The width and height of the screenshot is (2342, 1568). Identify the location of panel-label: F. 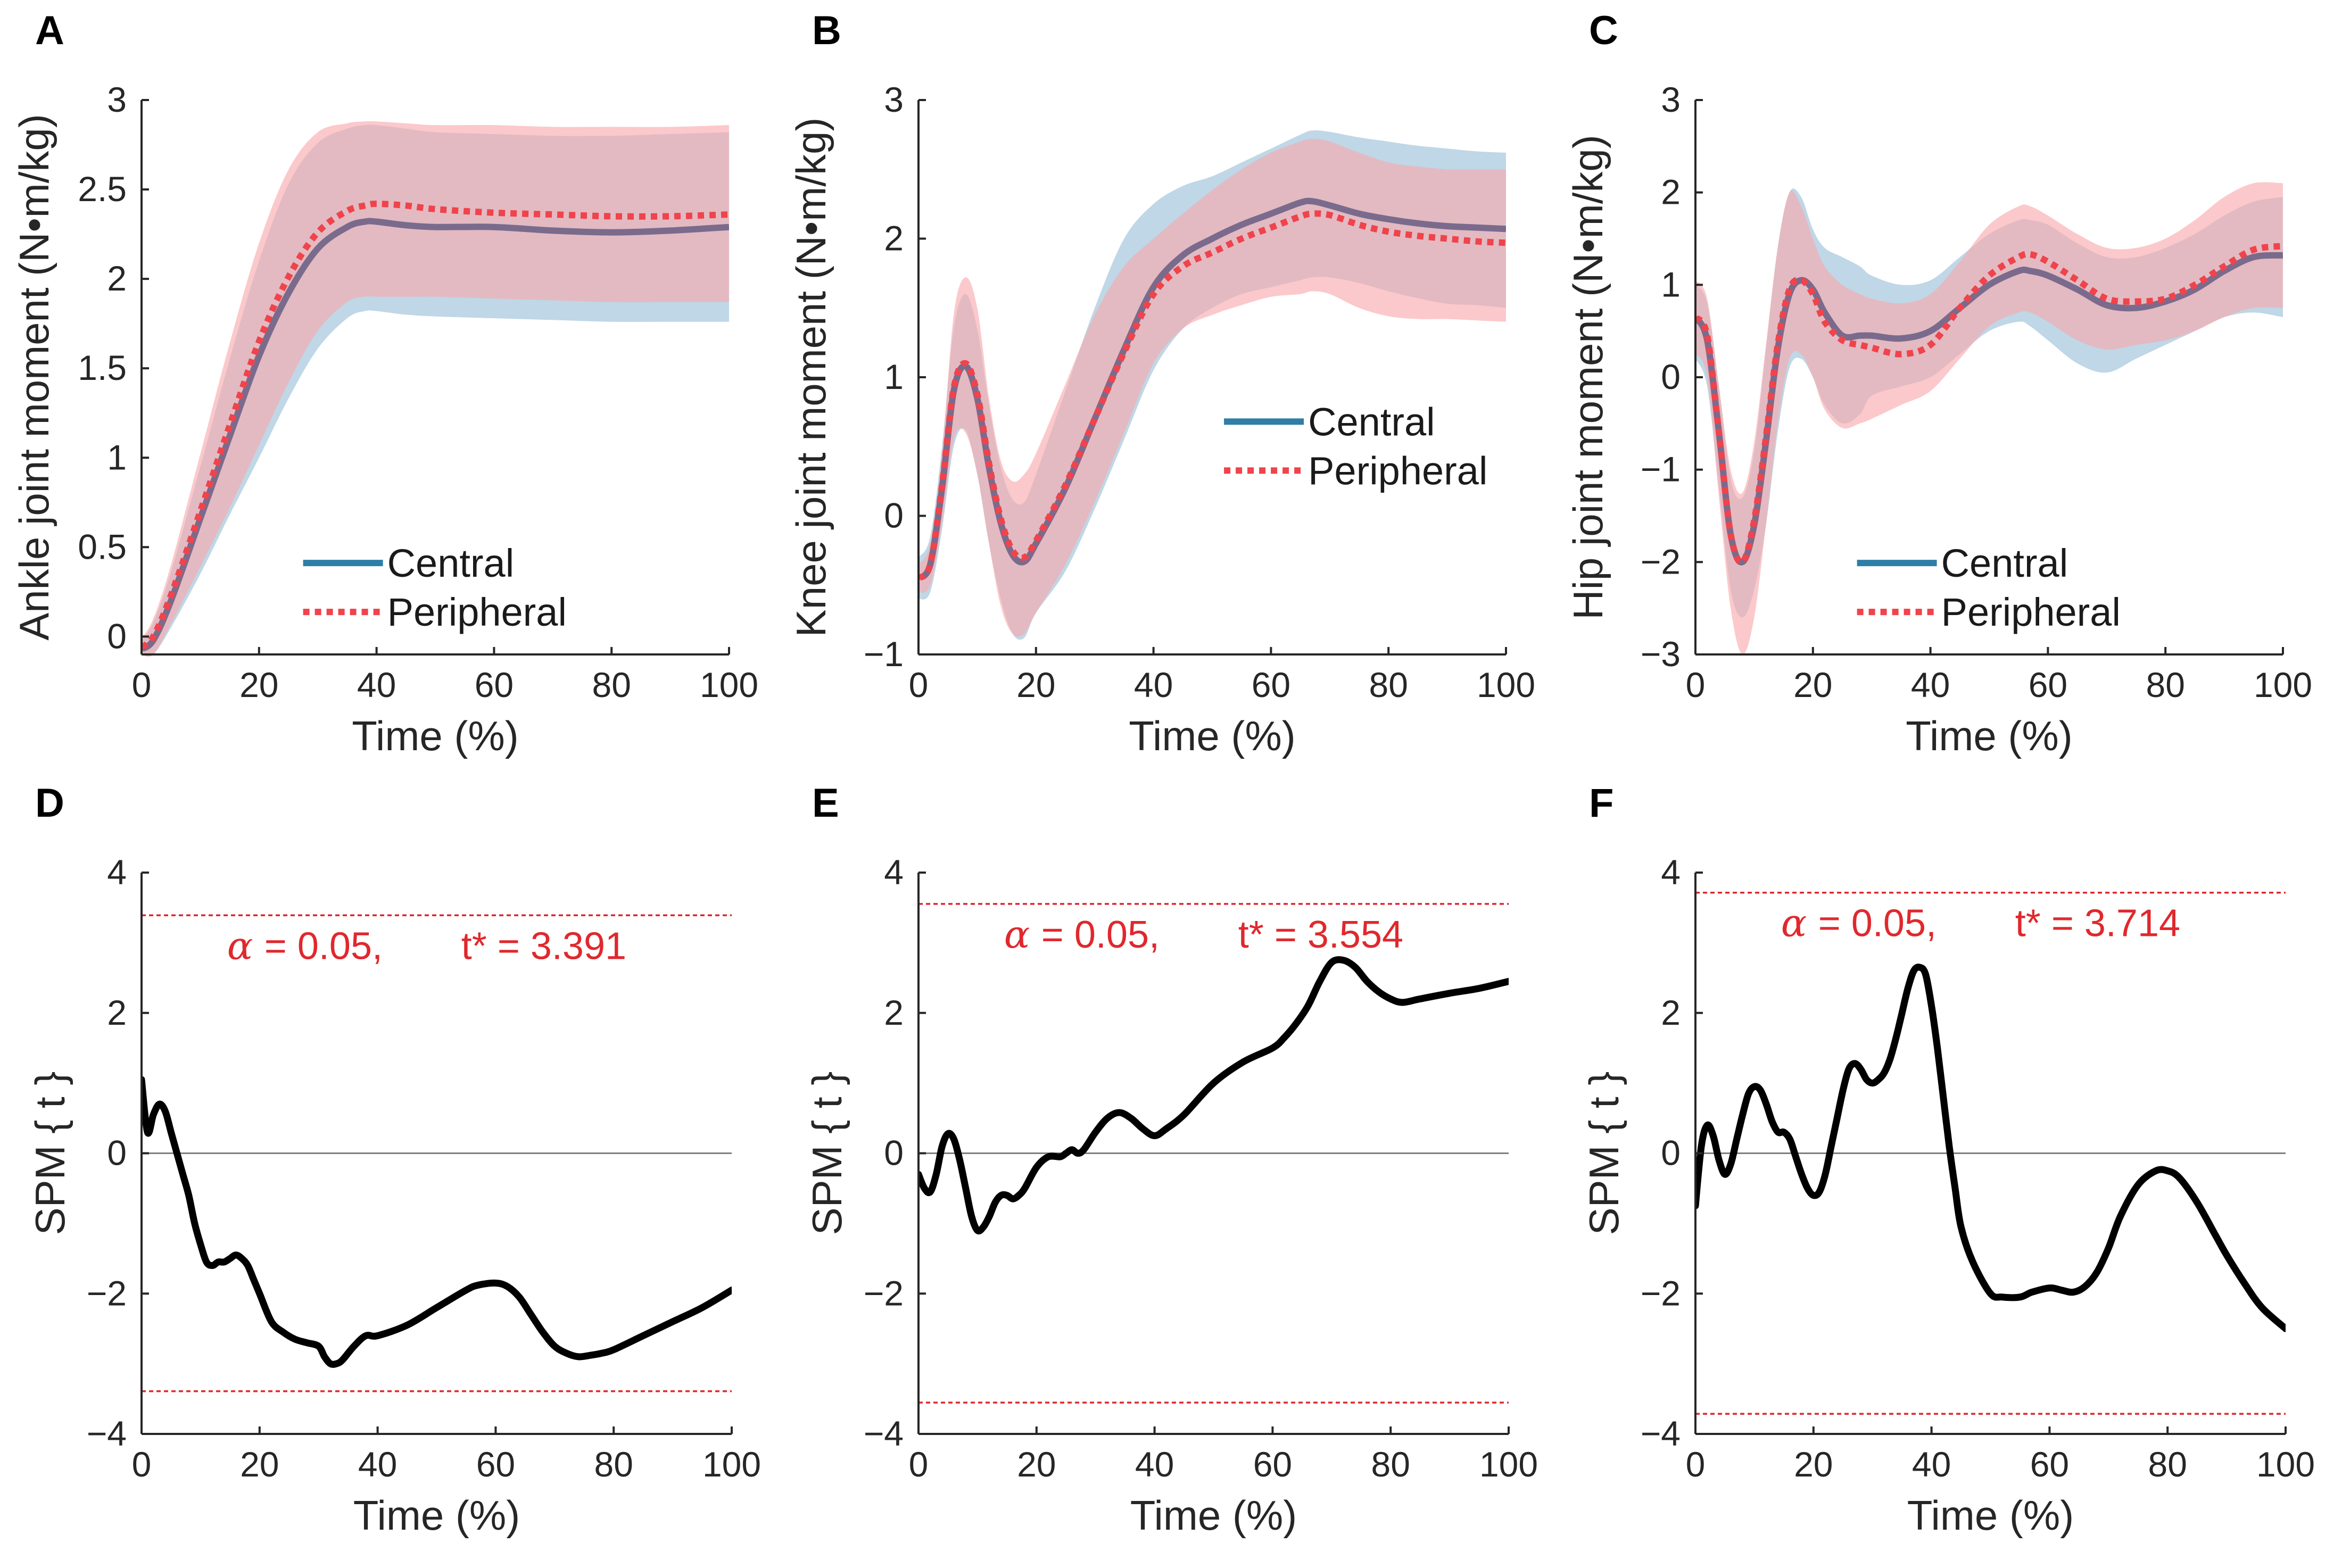
(1601, 803).